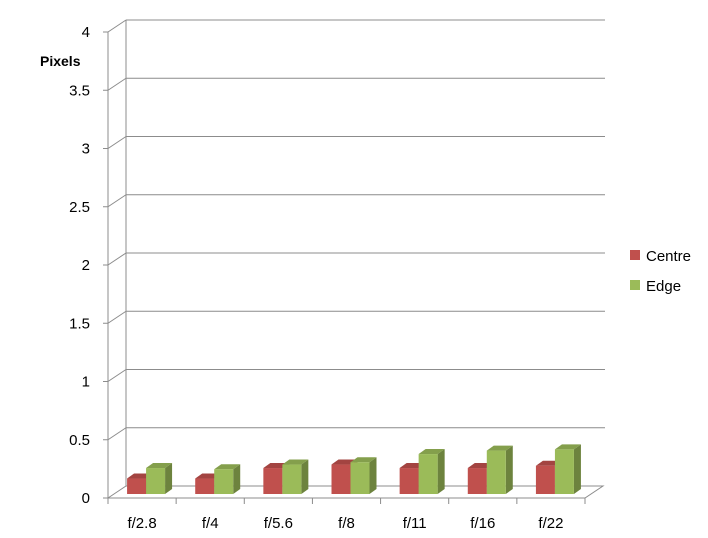  What do you see at coordinates (86, 498) in the screenshot?
I see `y-tick-label: 0` at bounding box center [86, 498].